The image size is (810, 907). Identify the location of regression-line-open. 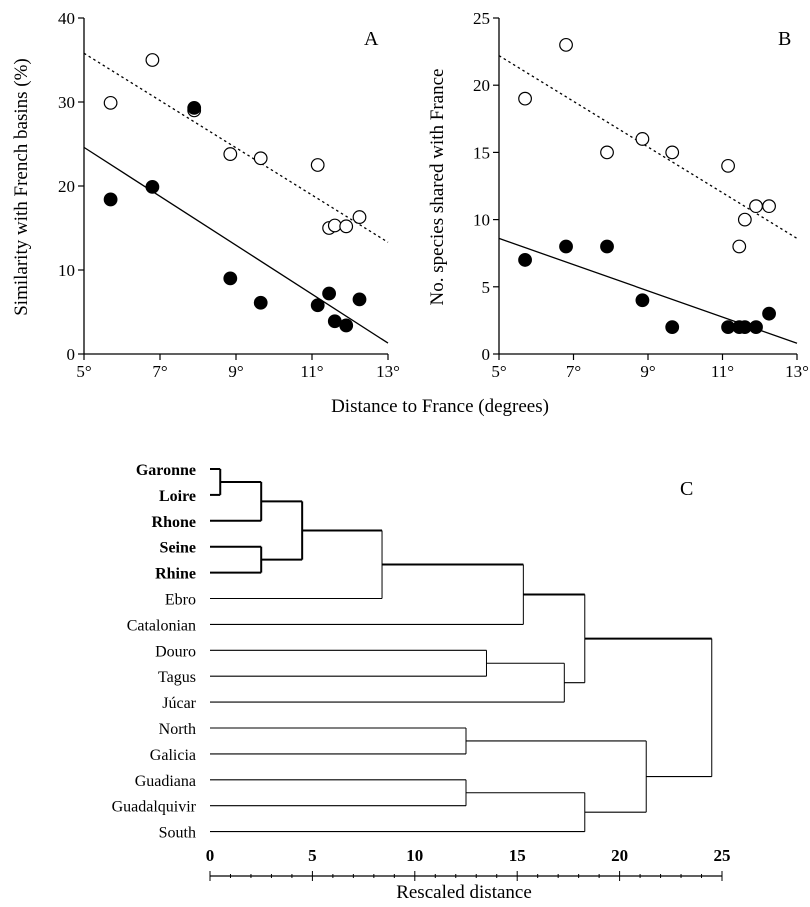
(236, 147).